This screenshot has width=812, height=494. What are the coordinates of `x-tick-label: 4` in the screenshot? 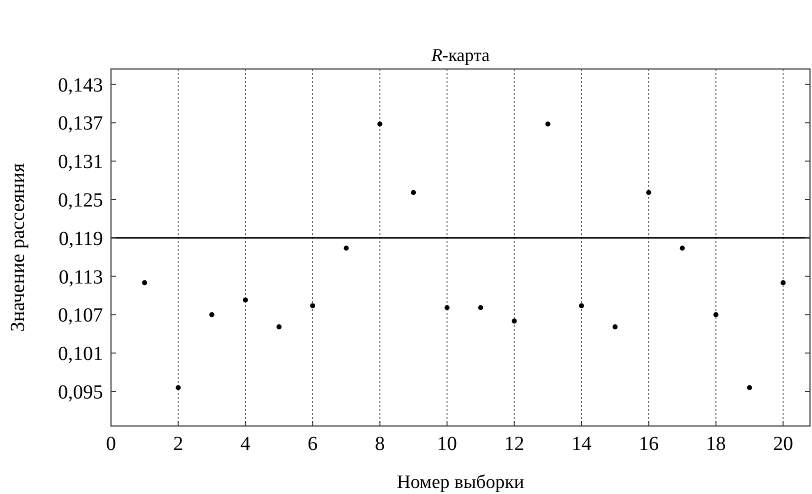 It's located at (245, 444).